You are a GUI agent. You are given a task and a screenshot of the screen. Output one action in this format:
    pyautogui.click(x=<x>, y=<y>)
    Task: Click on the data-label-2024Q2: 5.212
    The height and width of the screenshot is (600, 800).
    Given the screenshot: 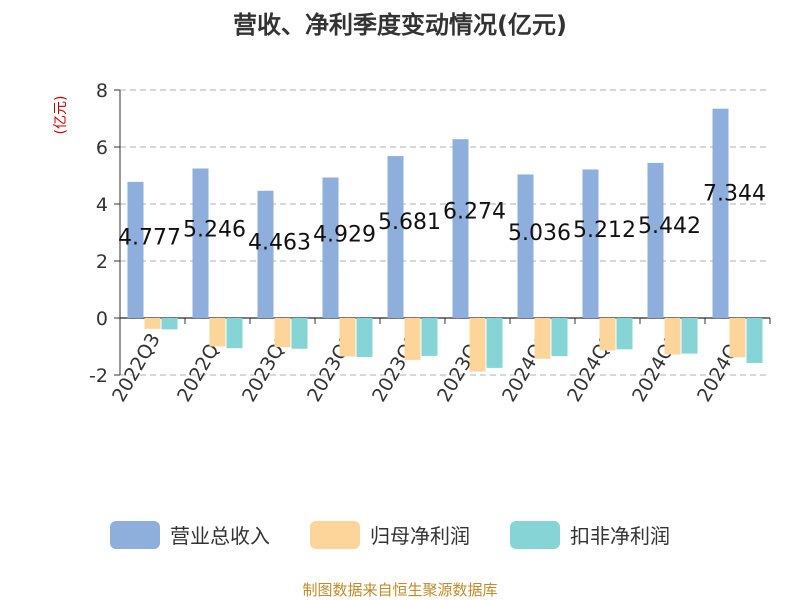 What is the action you would take?
    pyautogui.click(x=604, y=230)
    